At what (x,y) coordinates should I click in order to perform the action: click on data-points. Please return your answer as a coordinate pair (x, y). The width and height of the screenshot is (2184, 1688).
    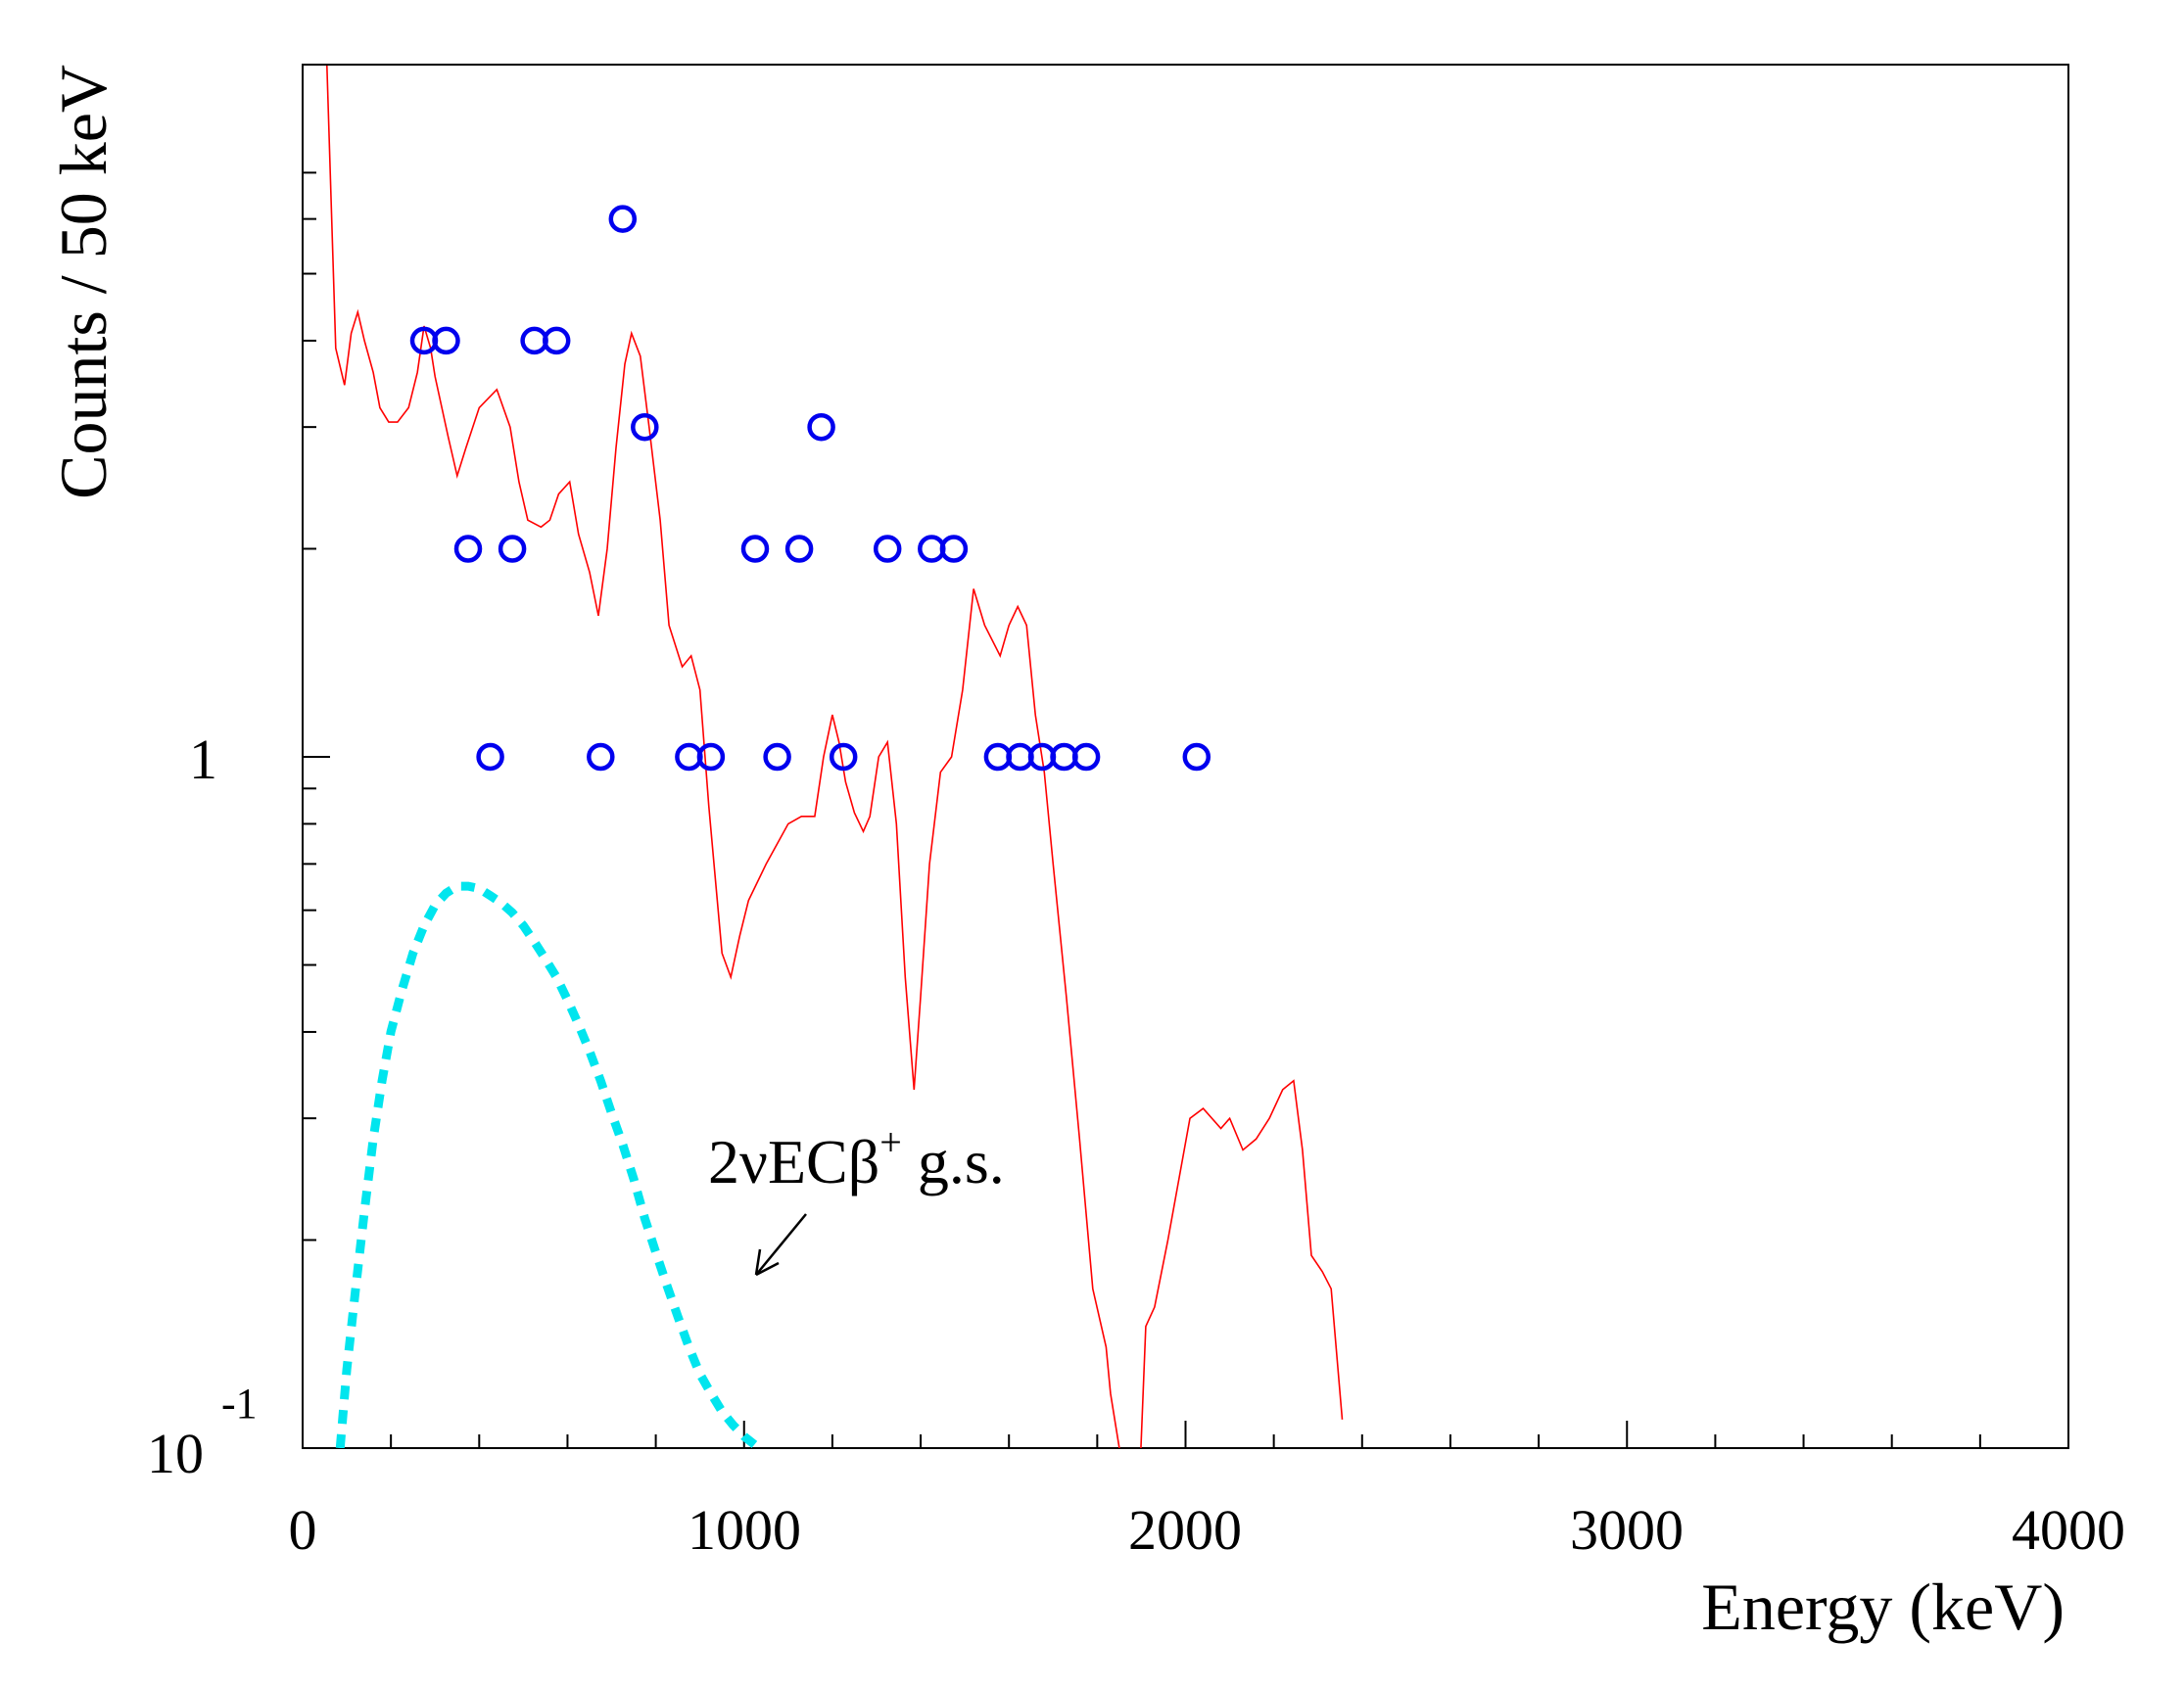
    Looking at the image, I should click on (810, 488).